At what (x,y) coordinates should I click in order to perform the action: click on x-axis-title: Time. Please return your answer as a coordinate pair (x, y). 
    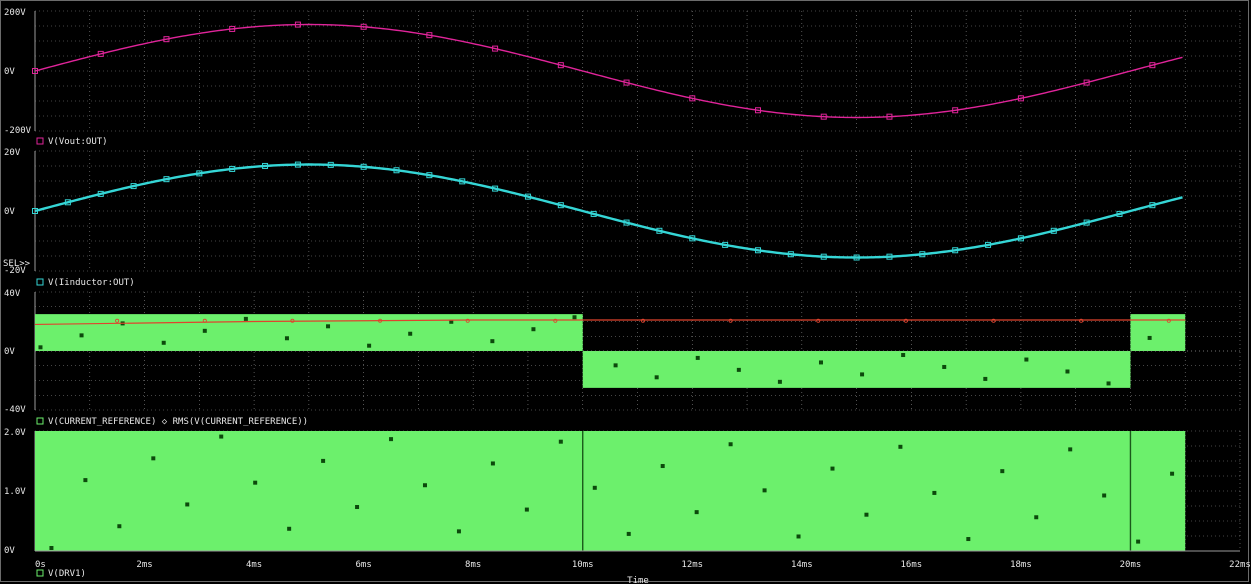
    Looking at the image, I should click on (638, 580).